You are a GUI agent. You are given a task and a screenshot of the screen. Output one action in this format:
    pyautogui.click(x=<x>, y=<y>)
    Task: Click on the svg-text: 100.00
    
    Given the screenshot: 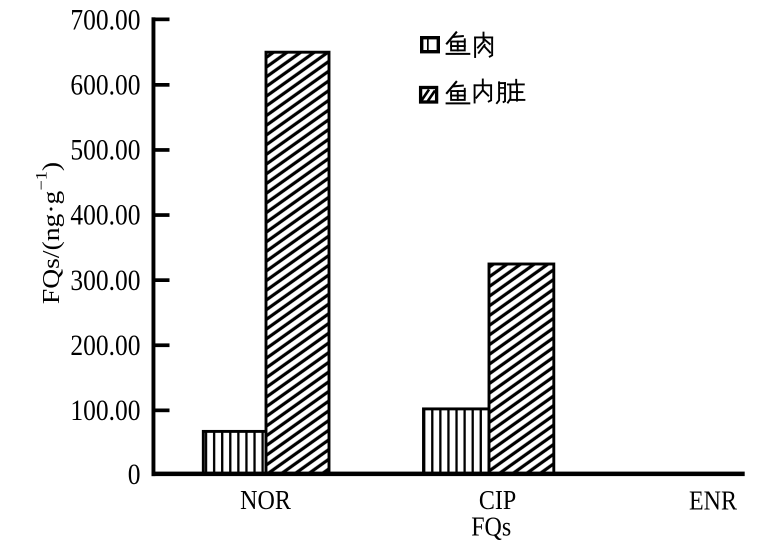 What is the action you would take?
    pyautogui.click(x=105, y=410)
    